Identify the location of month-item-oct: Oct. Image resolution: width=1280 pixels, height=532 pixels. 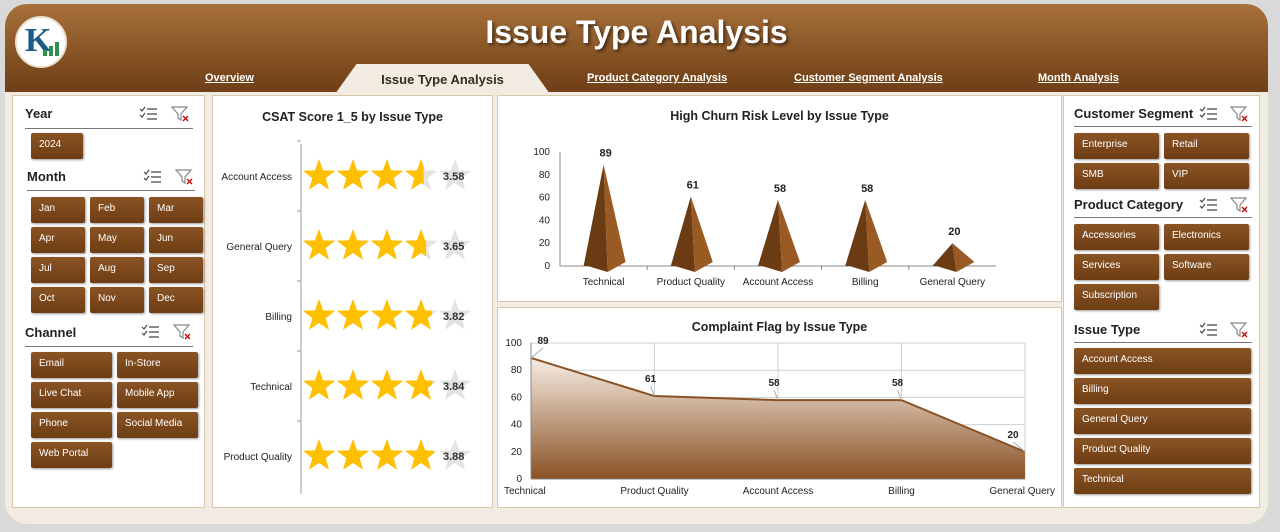
(58, 300).